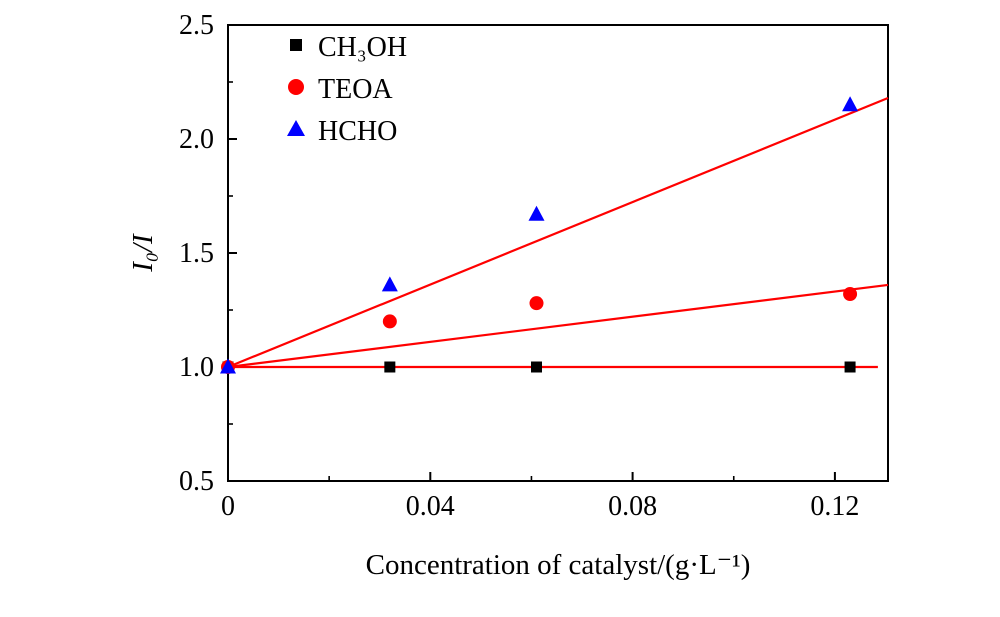 The height and width of the screenshot is (617, 1000). What do you see at coordinates (196, 253) in the screenshot?
I see `y-tick-label: 1.5` at bounding box center [196, 253].